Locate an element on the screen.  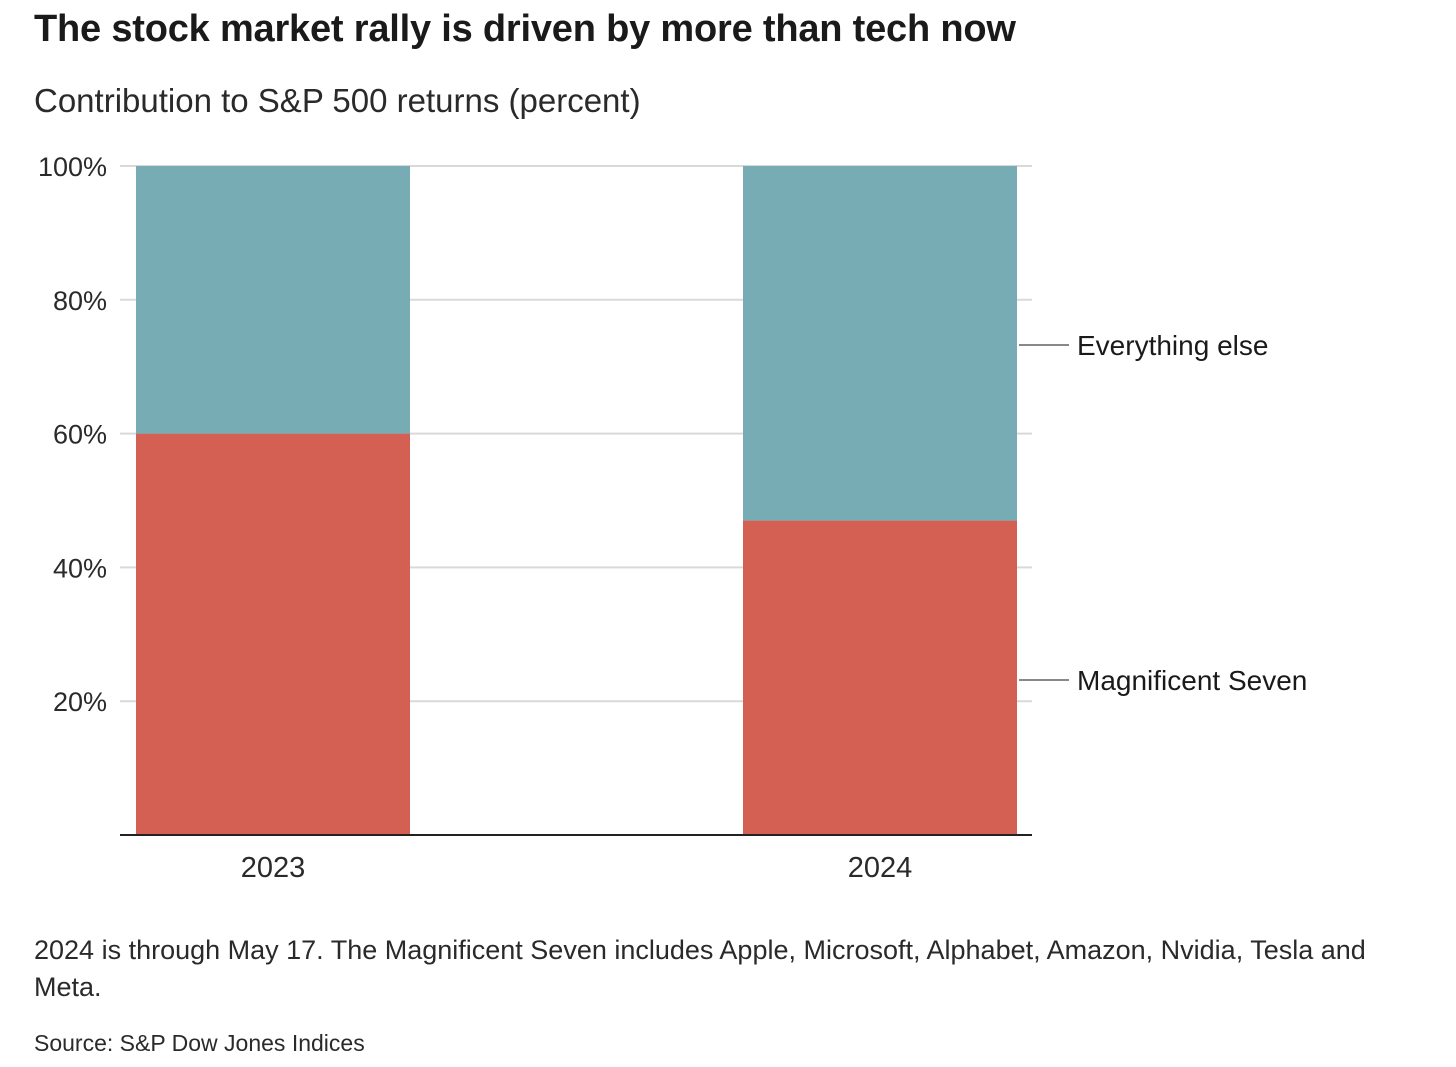
x-tick-label: 2023 is located at coordinates (273, 868).